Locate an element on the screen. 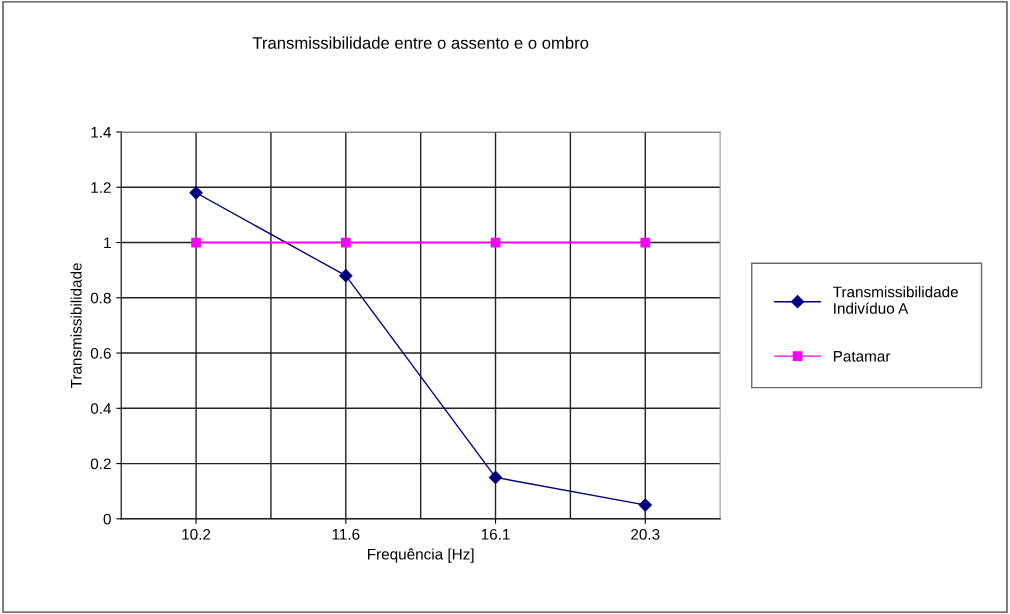 Image resolution: width=1010 pixels, height=614 pixels. x-tick-label: 20.3 is located at coordinates (645, 534).